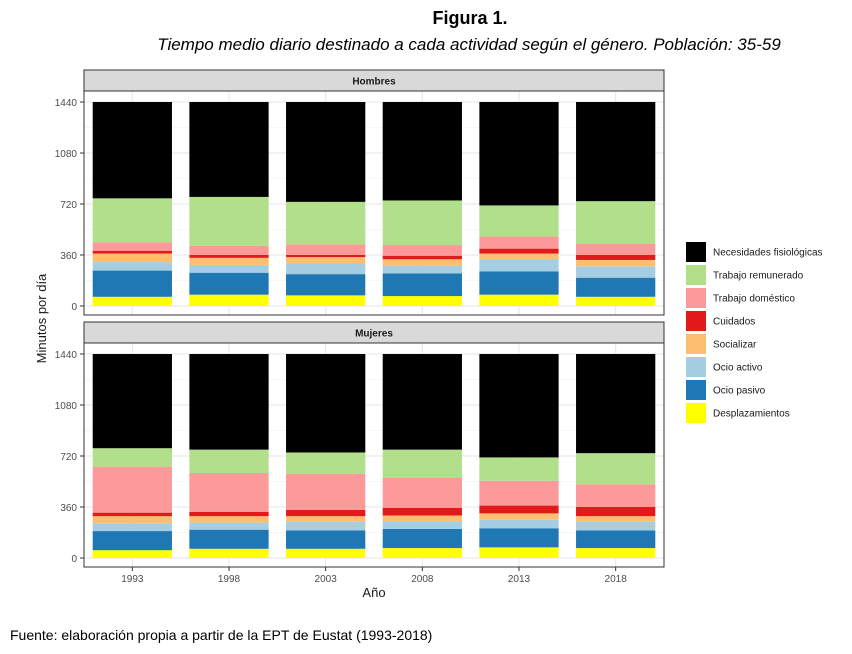 The width and height of the screenshot is (852, 654). I want to click on facet-strip-label: Mujeres, so click(374, 334).